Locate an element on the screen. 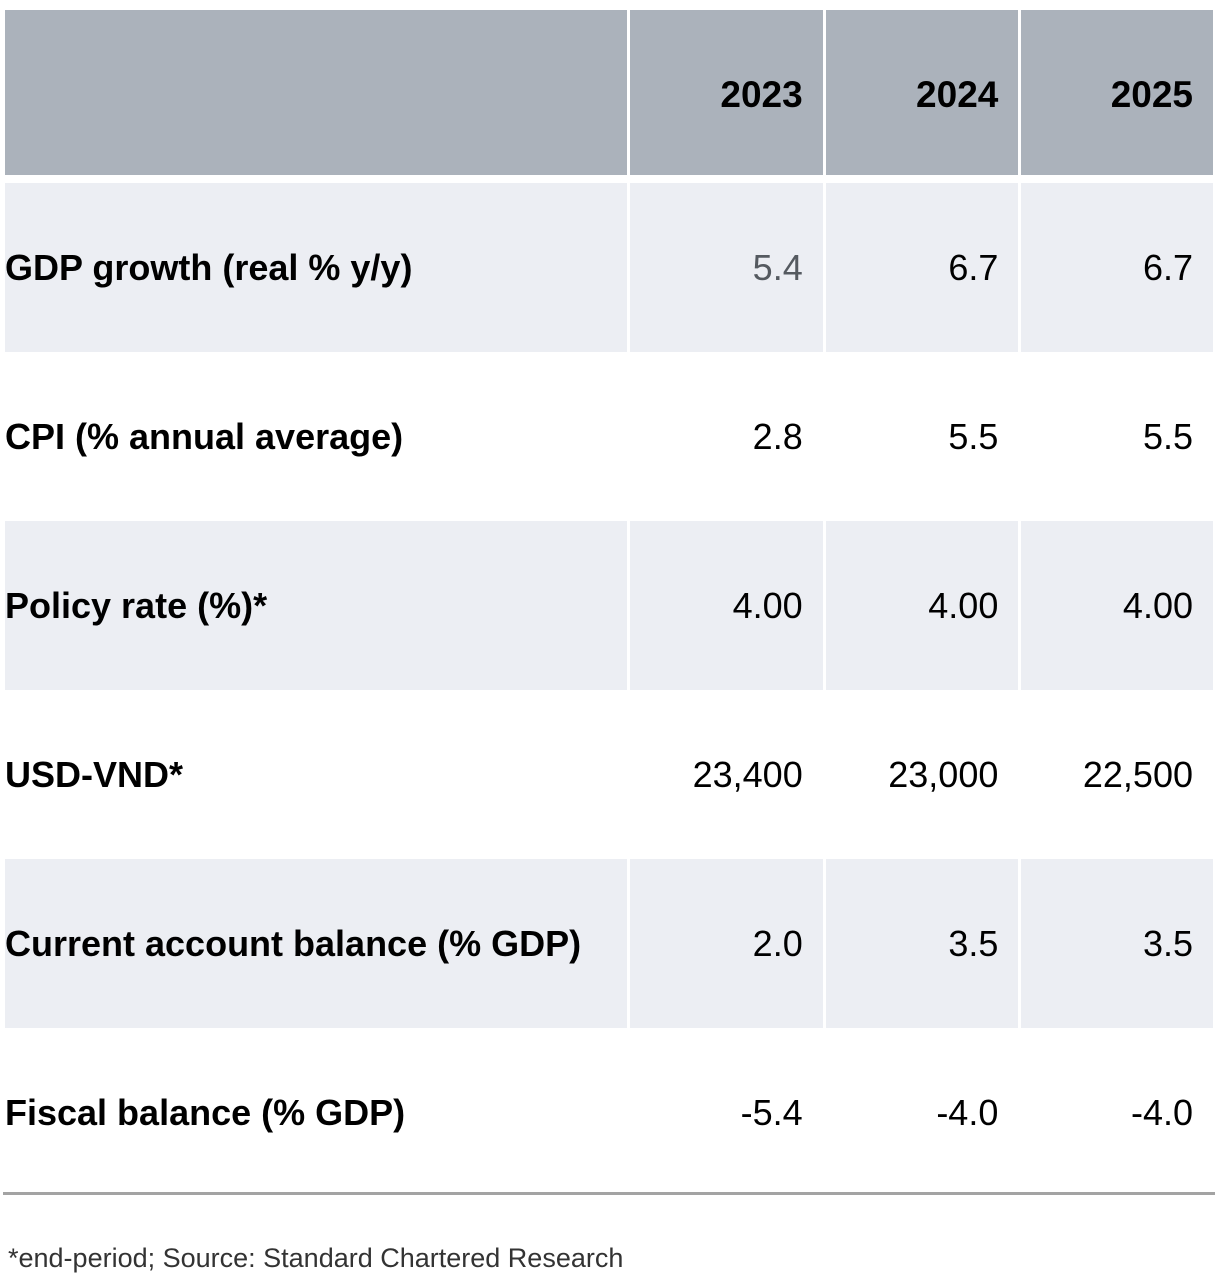 Image resolution: width=1228 pixels, height=1281 pixels. row-label: Policy rate (%)* is located at coordinates (316, 605).